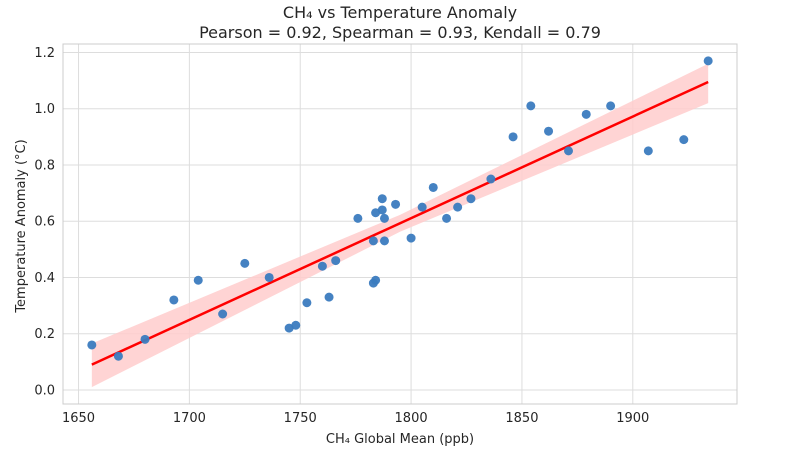 This screenshot has height=471, width=805. What do you see at coordinates (400, 439) in the screenshot?
I see `x-axis-label: CH₄ Global Mean (ppb)` at bounding box center [400, 439].